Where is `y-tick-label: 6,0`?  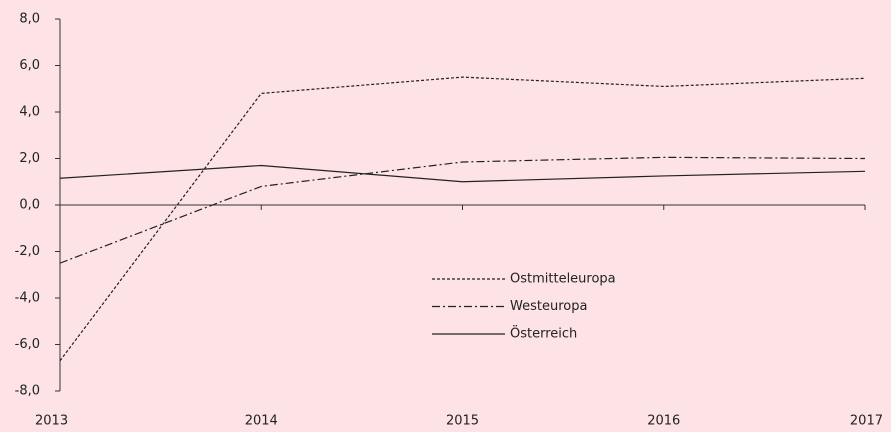 y-tick-label: 6,0 is located at coordinates (29, 65).